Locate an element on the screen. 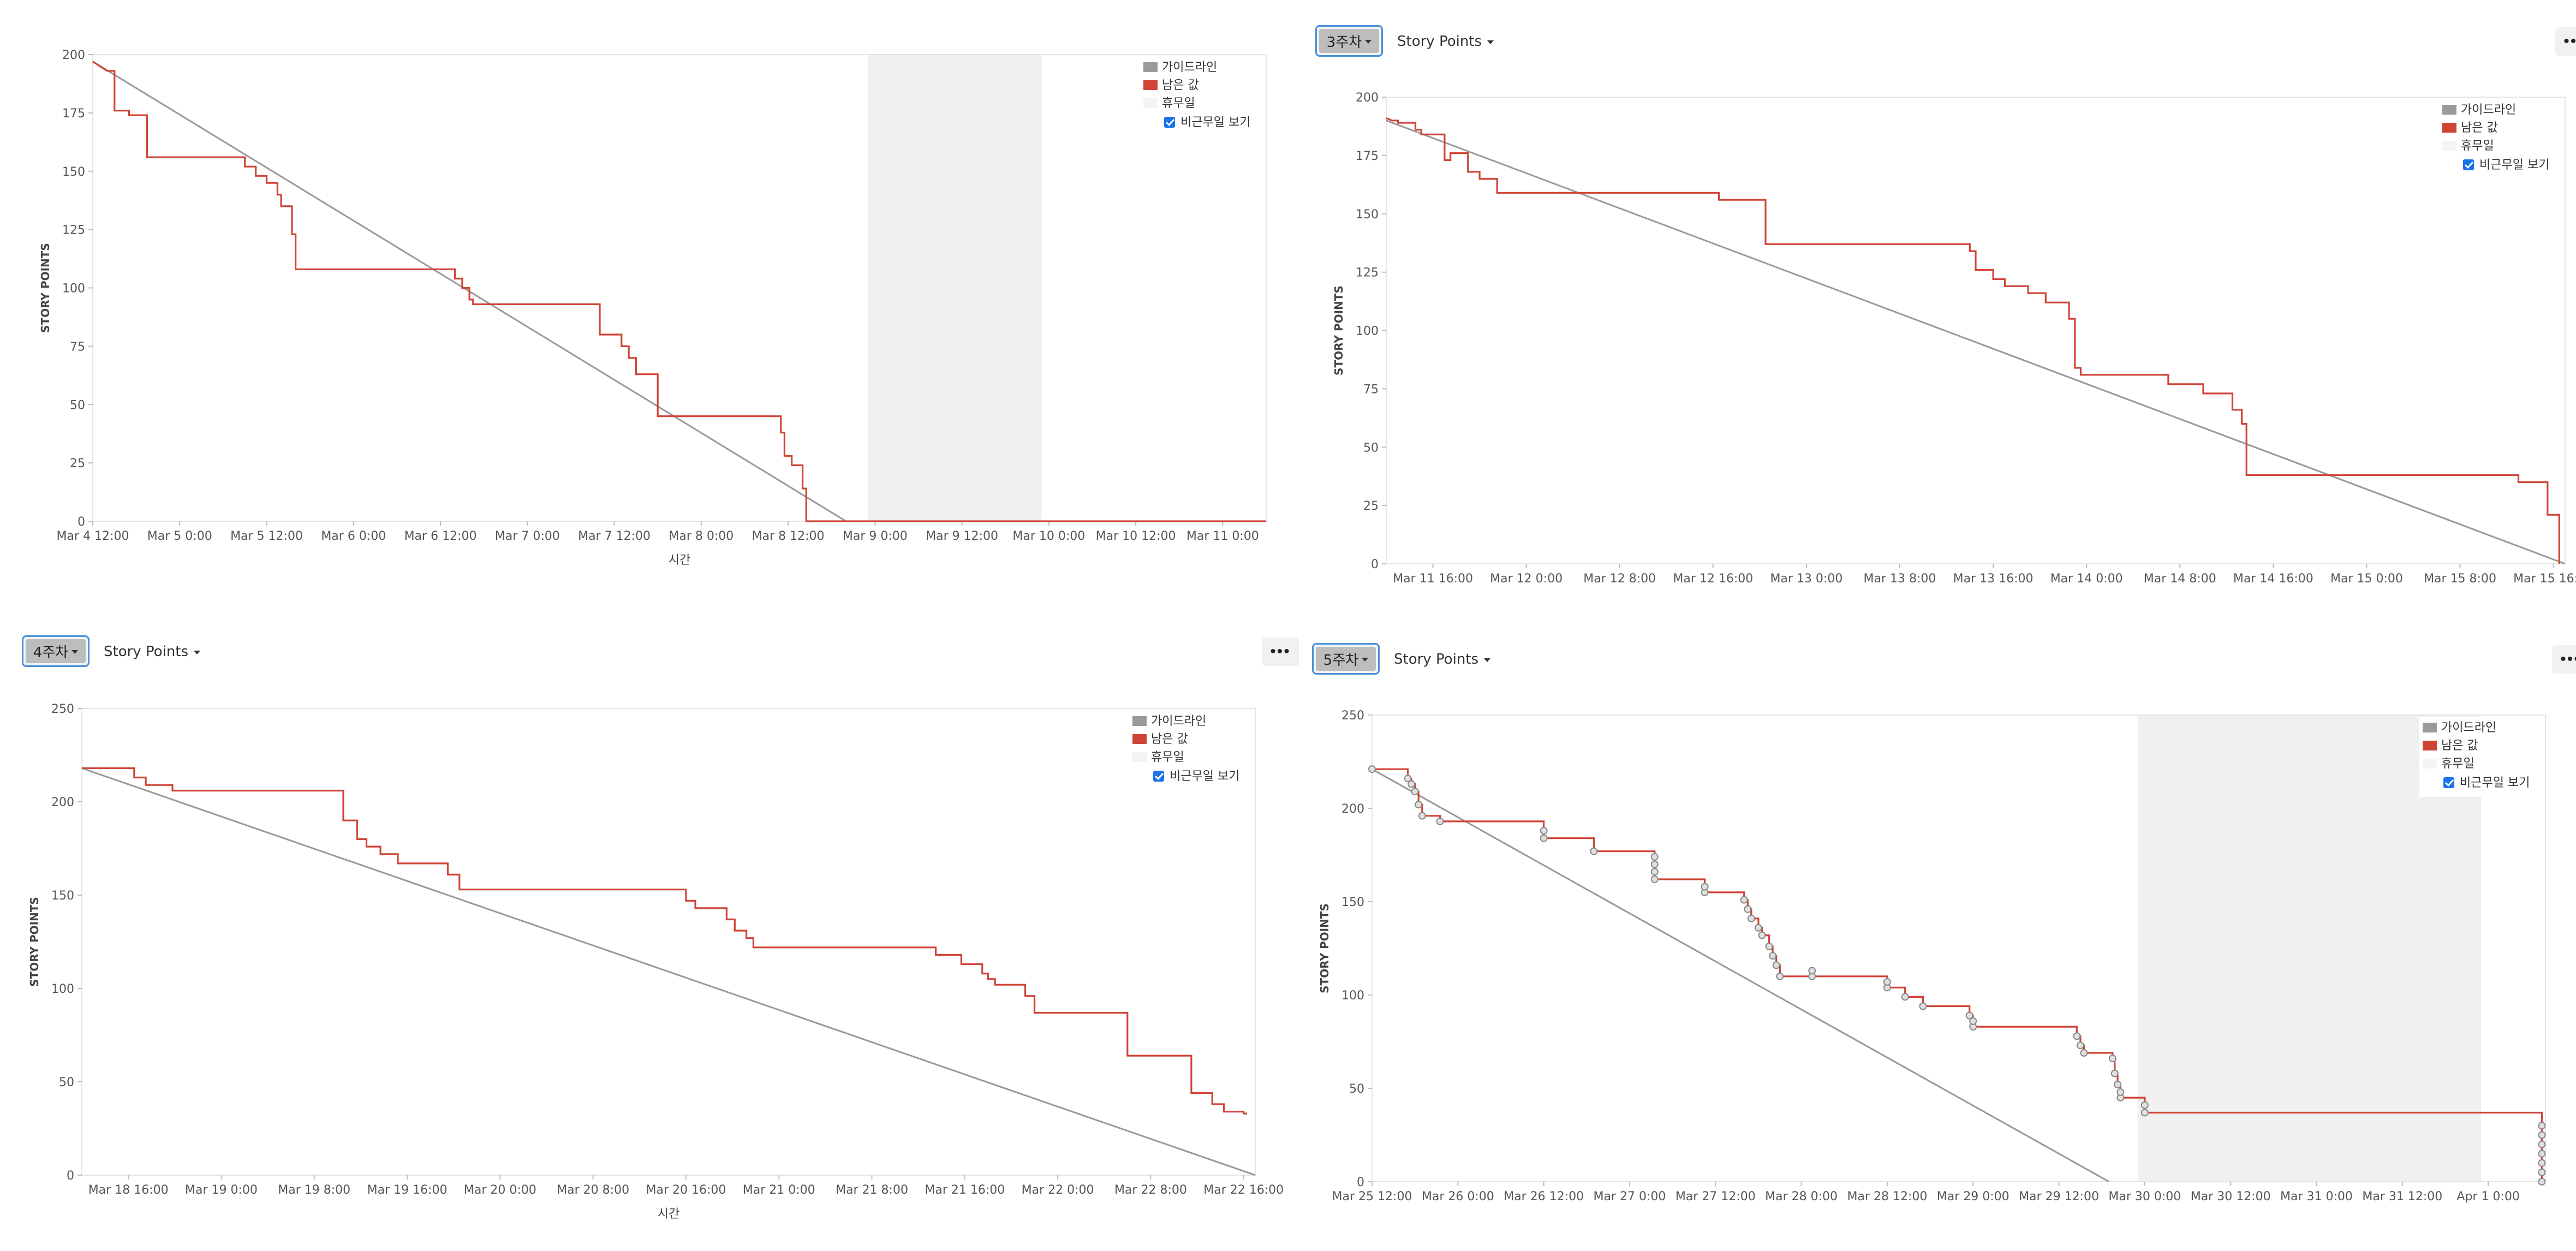 The image size is (2576, 1251). sprint-selector-button: 4주차 is located at coordinates (56, 651).